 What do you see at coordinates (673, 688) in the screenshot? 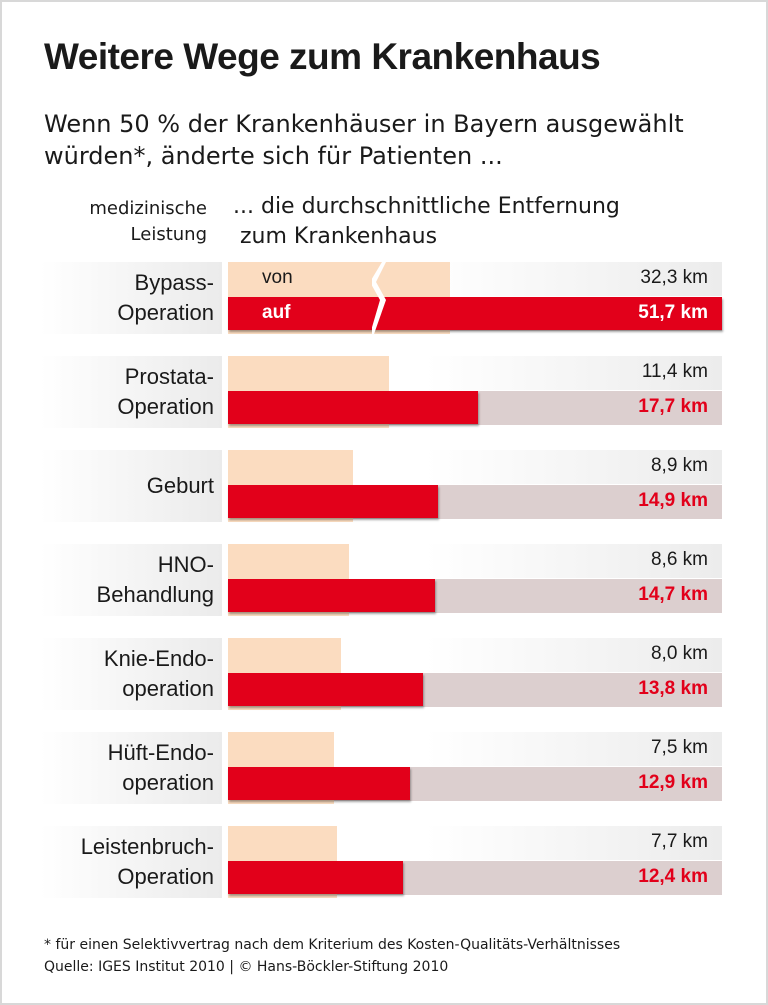
I see `value-after: 13,8 km` at bounding box center [673, 688].